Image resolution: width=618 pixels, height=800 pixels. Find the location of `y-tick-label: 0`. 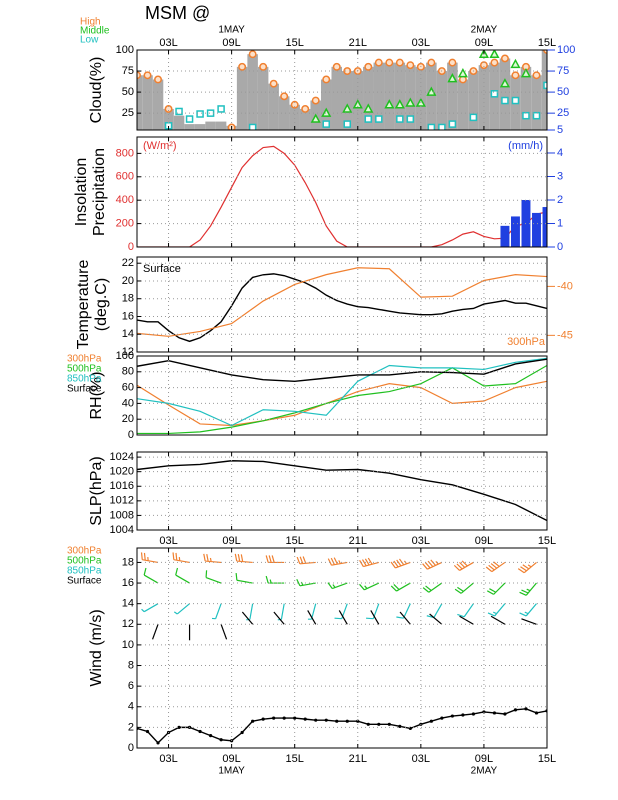

y-tick-label: 0 is located at coordinates (131, 748).